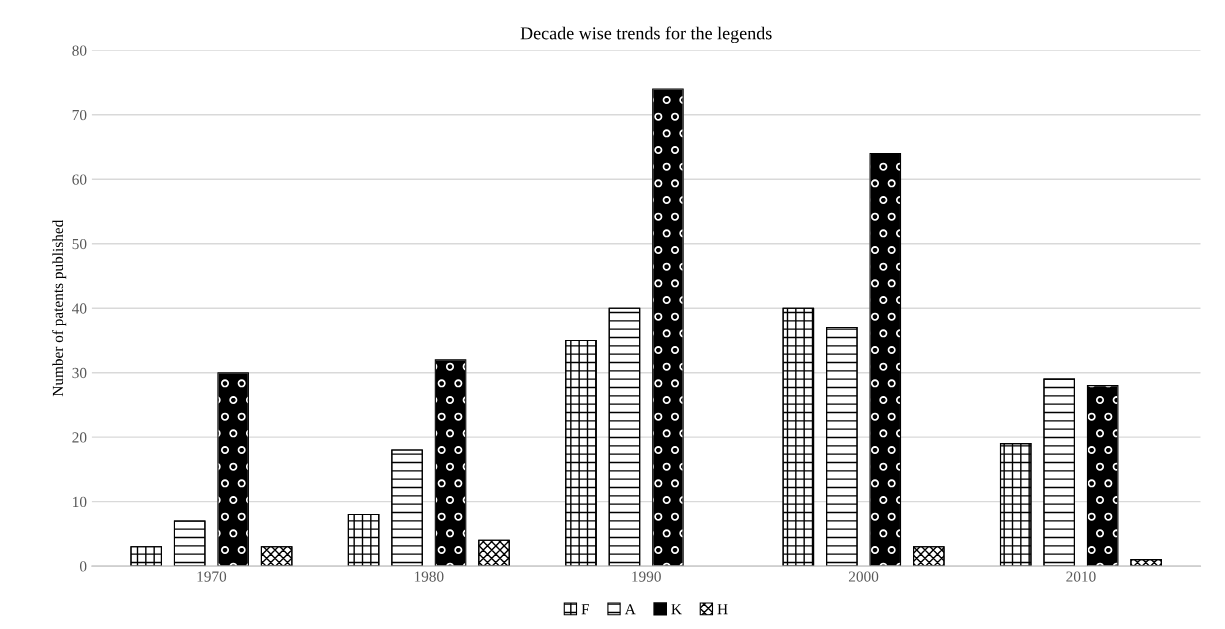 Image resolution: width=1225 pixels, height=629 pixels. I want to click on y-tick-label: 80, so click(79, 50).